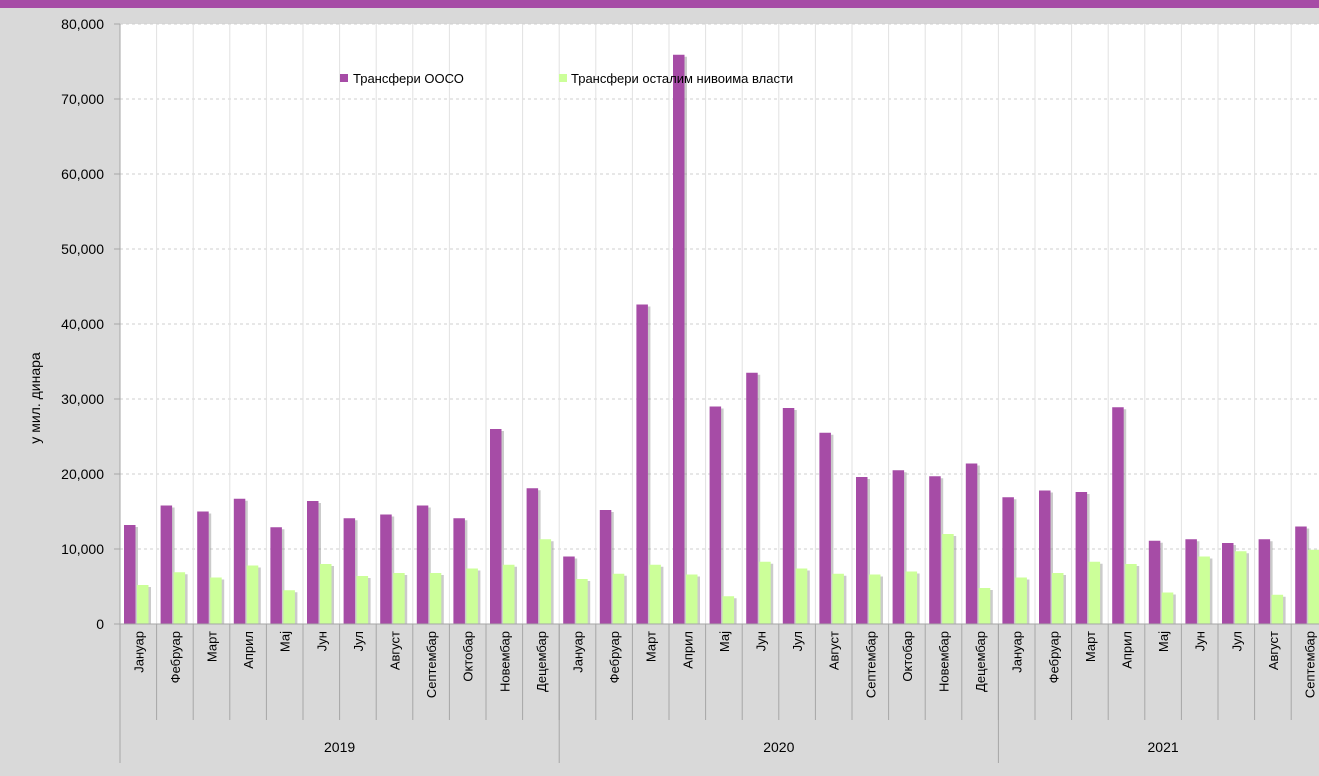  What do you see at coordinates (344, 78) in the screenshot?
I see `legend-swatch-ooso` at bounding box center [344, 78].